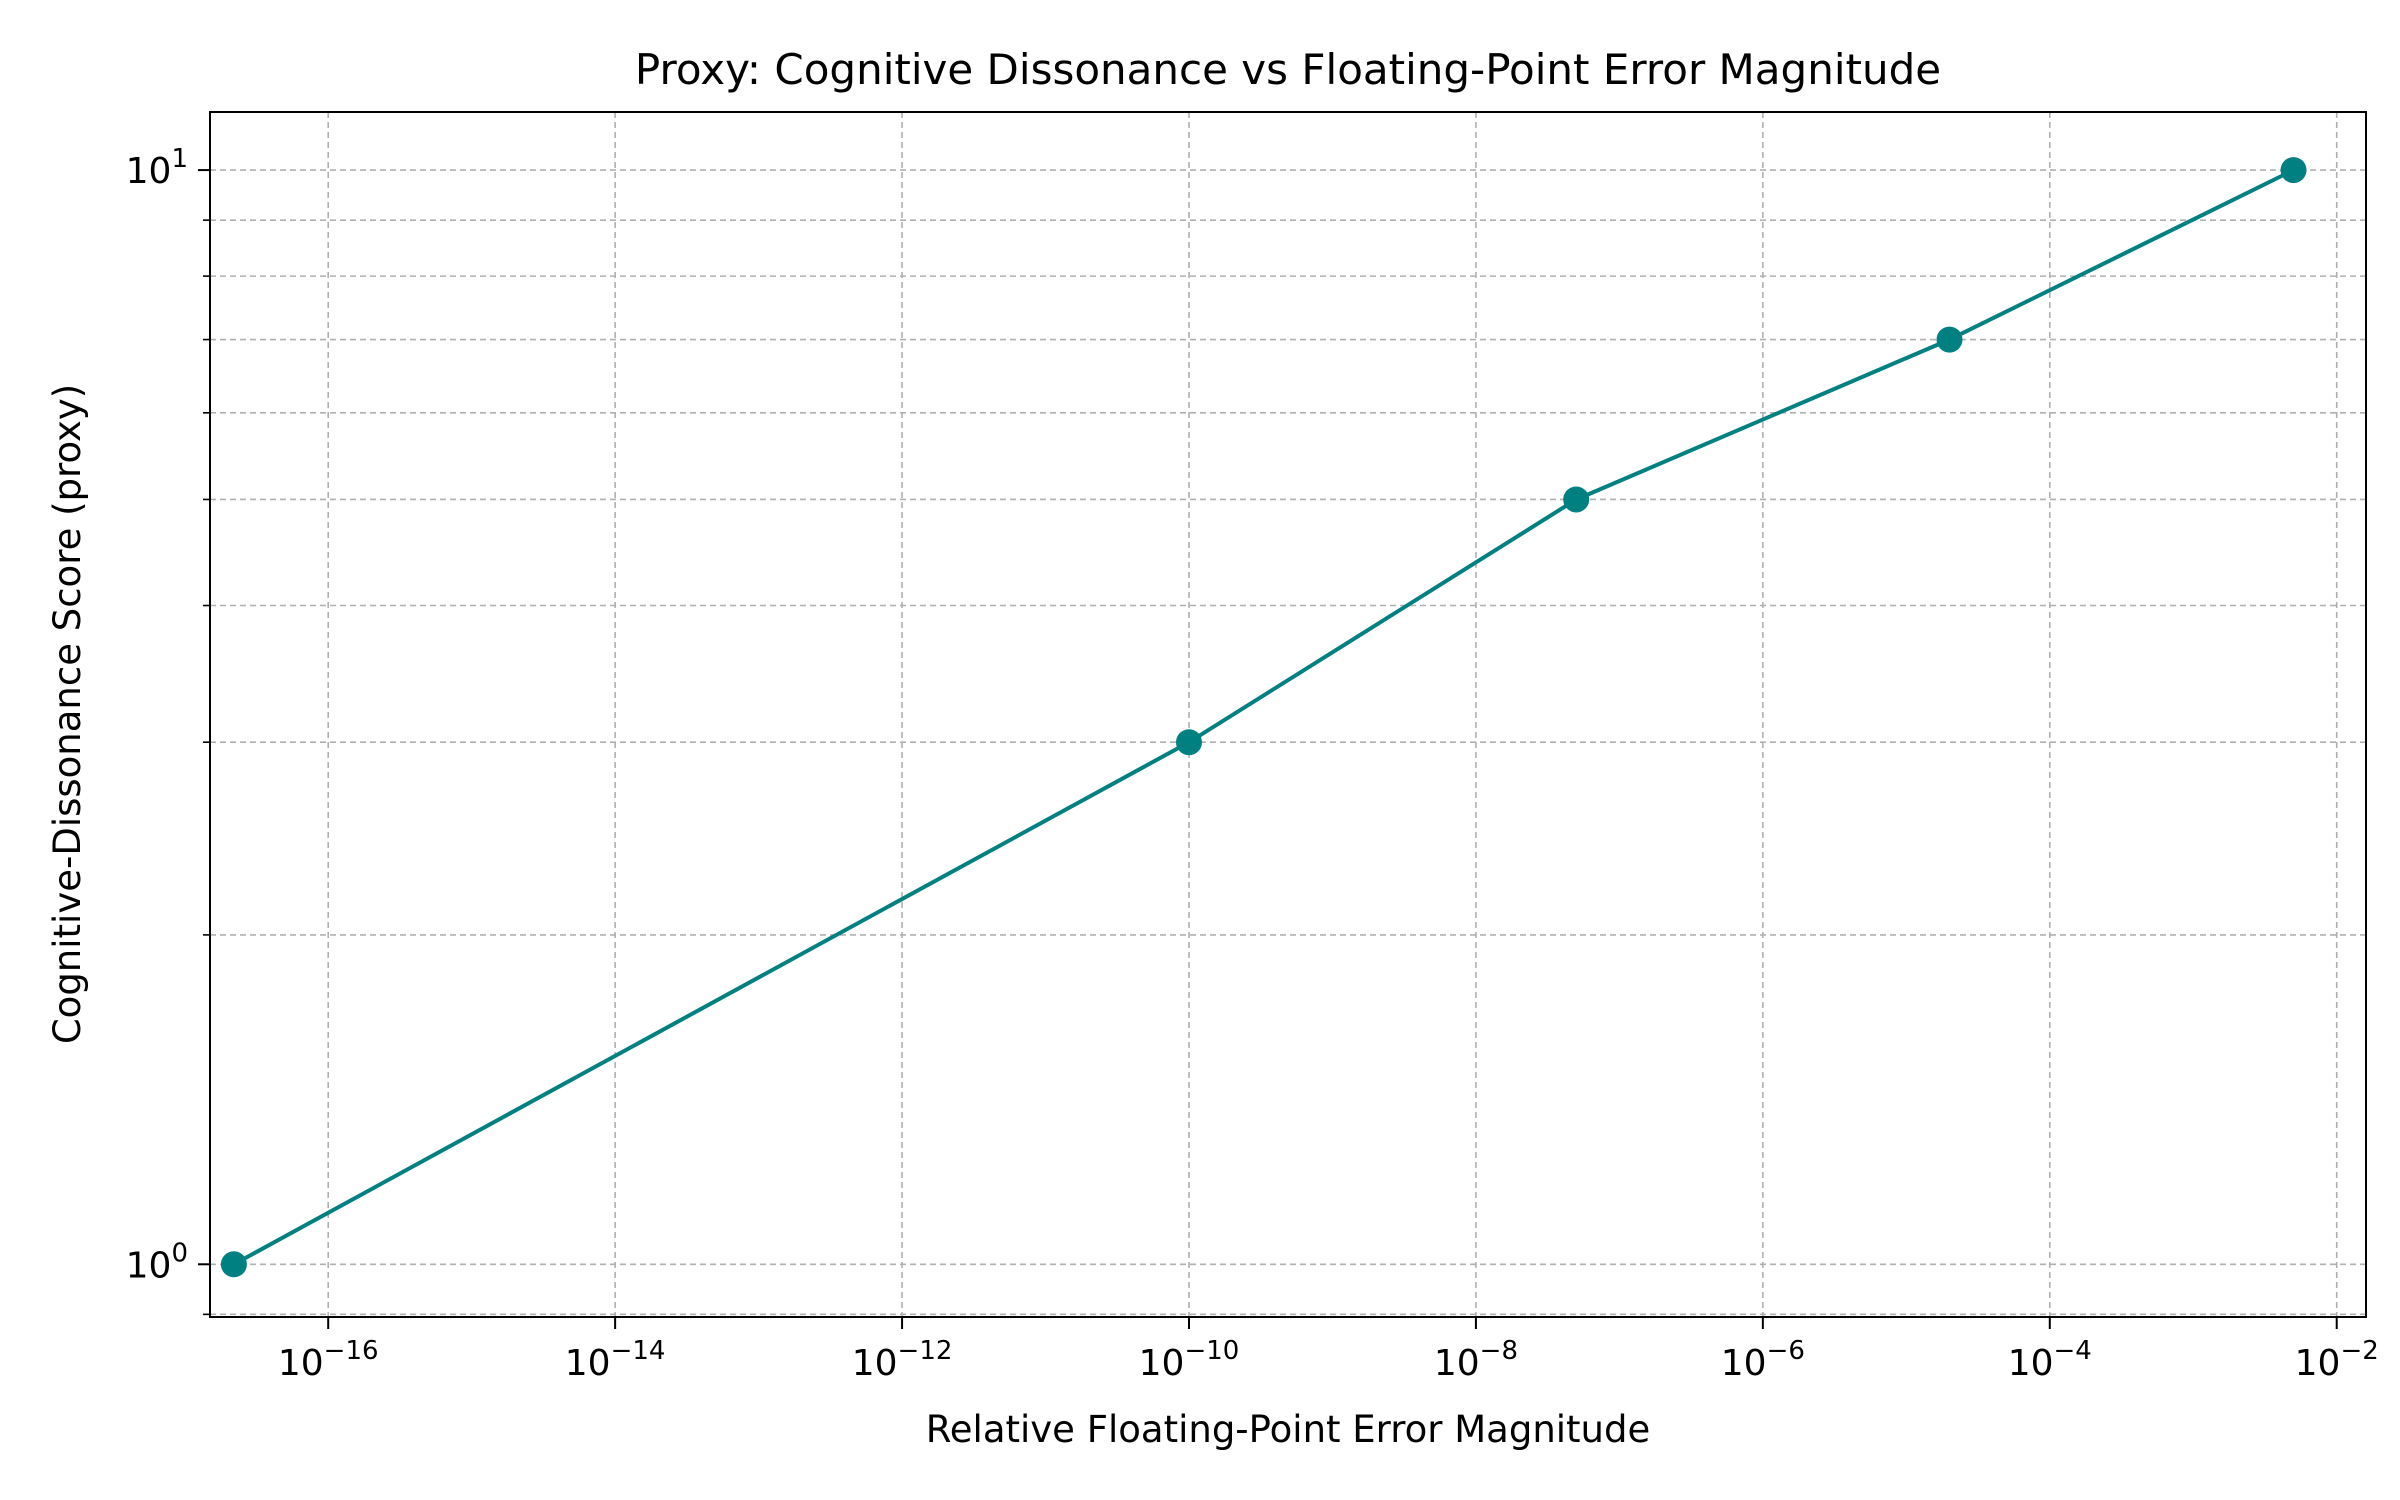 The image size is (2400, 1500). Describe the element at coordinates (1763, 1360) in the screenshot. I see `x-tick-label: 10⁻⁶` at that location.